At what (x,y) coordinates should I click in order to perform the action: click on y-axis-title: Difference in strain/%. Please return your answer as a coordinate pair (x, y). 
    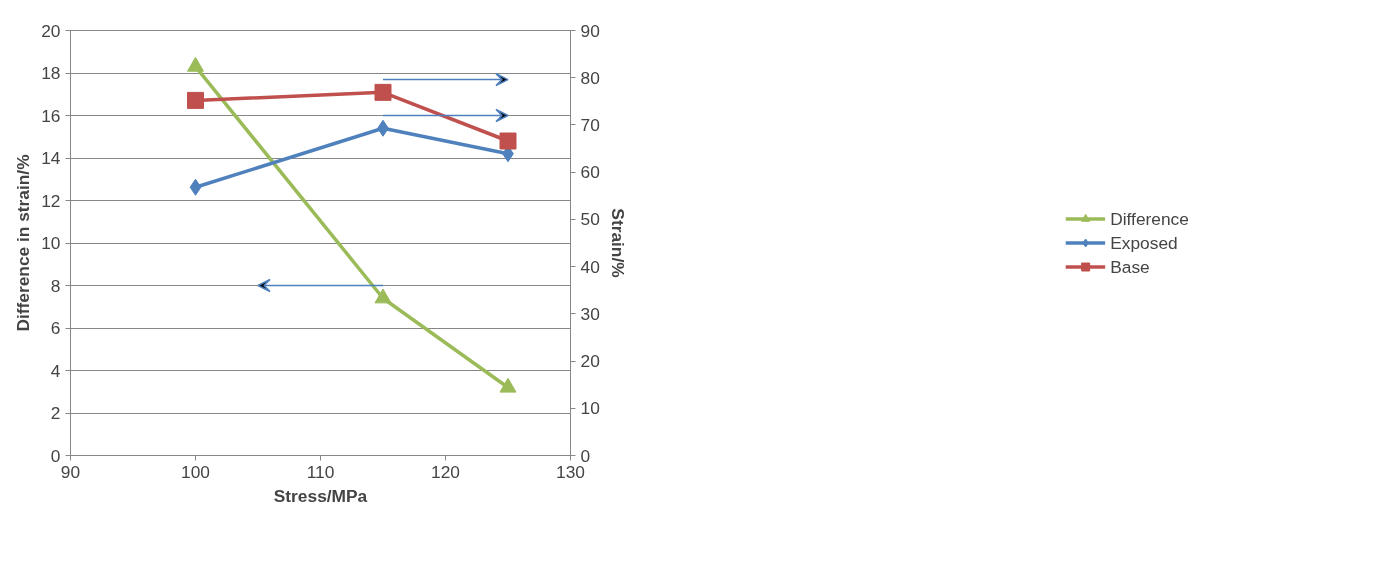
    Looking at the image, I should click on (23, 243).